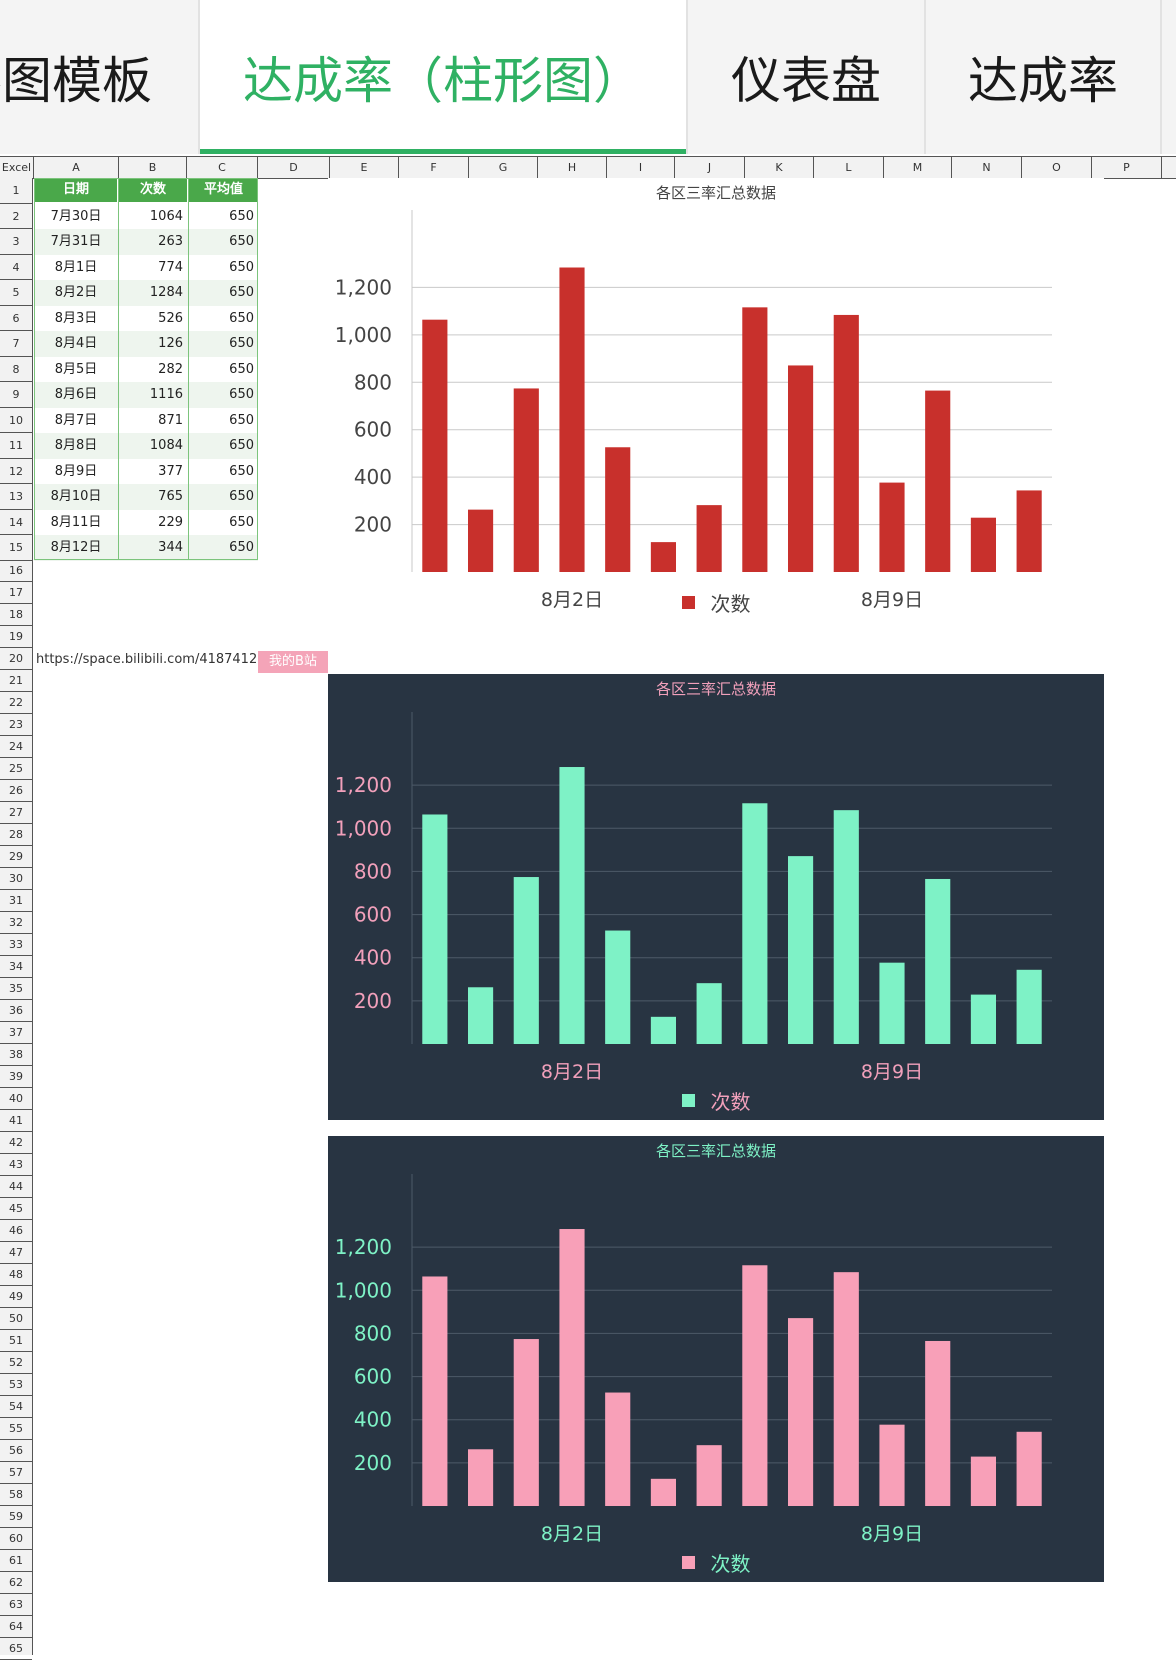 This screenshot has height=1660, width=1176. Describe the element at coordinates (16, 1011) in the screenshot. I see `row-header-36: 36` at that location.